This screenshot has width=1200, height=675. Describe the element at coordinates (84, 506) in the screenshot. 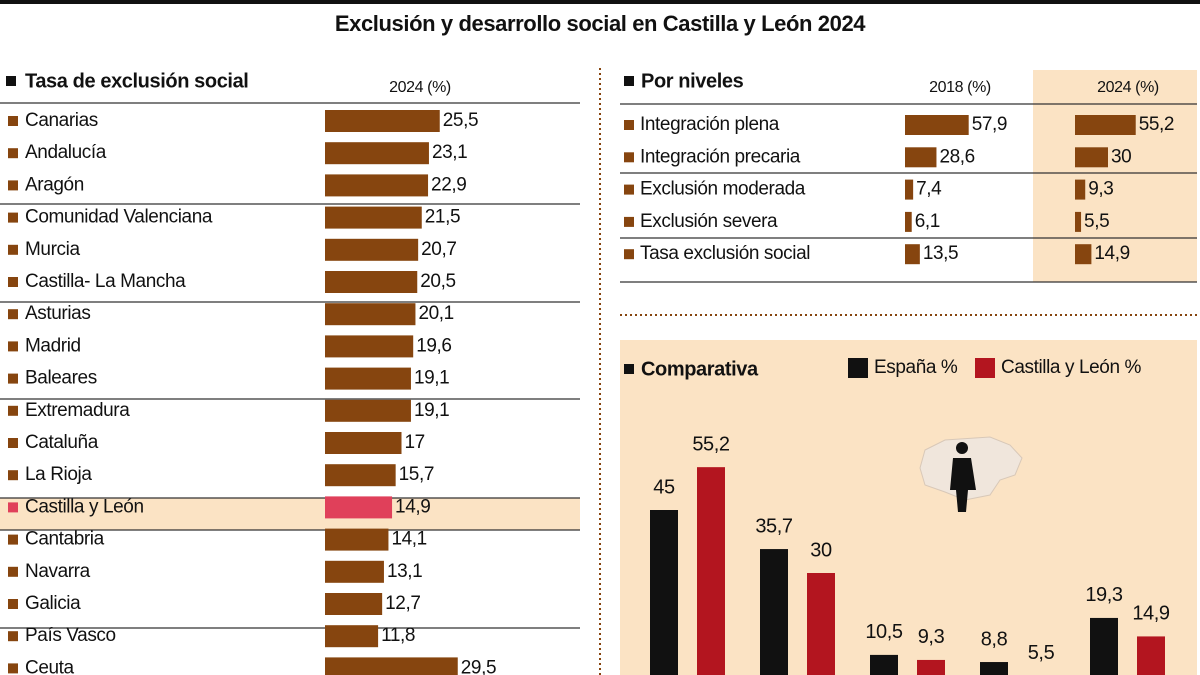

I see `row-label: Castilla y León` at that location.